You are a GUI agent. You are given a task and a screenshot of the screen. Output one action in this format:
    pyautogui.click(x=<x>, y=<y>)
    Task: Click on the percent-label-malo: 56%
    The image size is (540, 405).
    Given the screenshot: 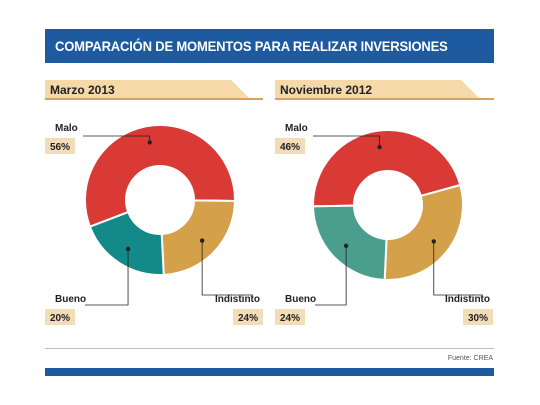 What is the action you would take?
    pyautogui.click(x=60, y=147)
    